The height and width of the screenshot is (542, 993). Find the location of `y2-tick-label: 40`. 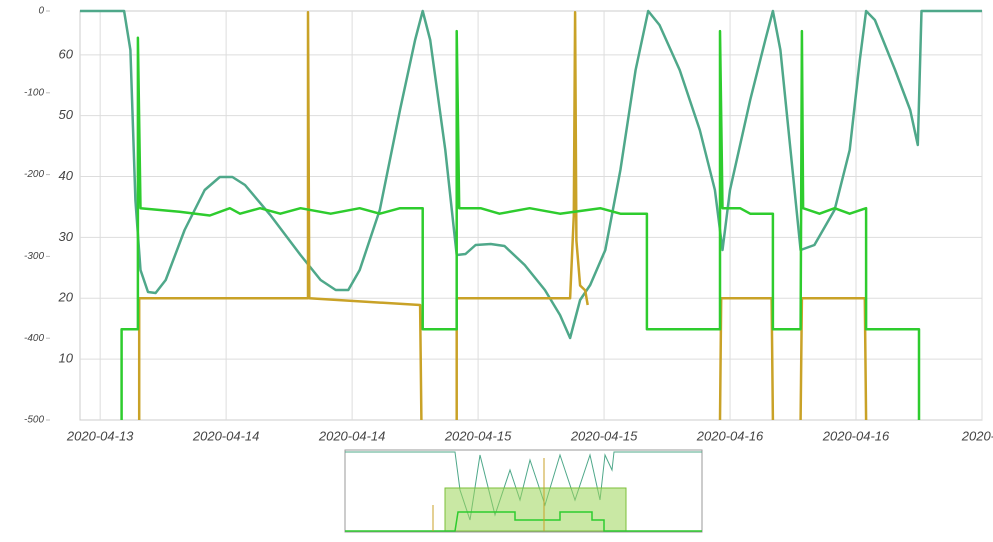

y2-tick-label: 40 is located at coordinates (66, 175).